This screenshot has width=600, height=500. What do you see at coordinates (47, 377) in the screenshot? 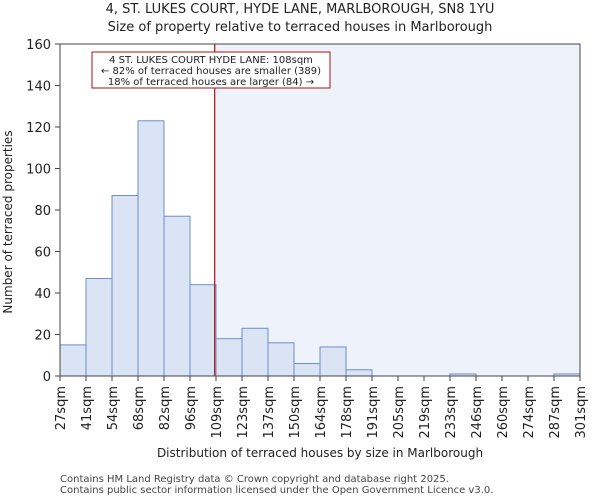
I see `y-tick-label: 0` at bounding box center [47, 377].